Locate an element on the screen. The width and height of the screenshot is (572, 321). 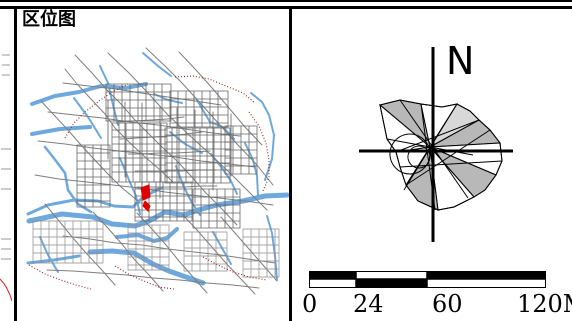
project-site is located at coordinates (145, 198).